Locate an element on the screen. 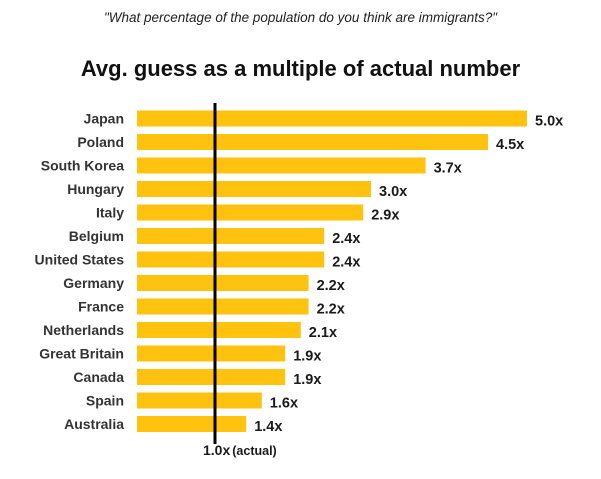 Image resolution: width=601 pixels, height=479 pixels. bar-united-states is located at coordinates (231, 259).